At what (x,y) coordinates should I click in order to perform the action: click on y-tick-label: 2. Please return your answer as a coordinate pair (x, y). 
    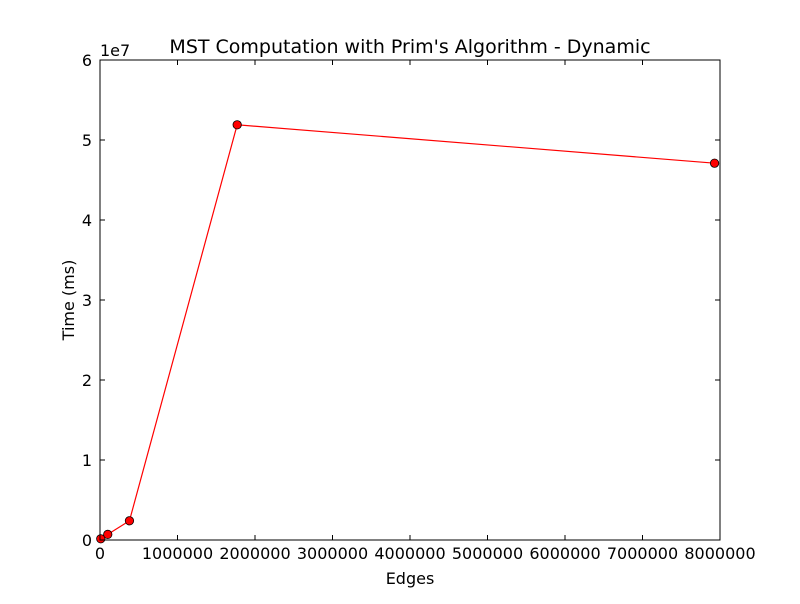
    Looking at the image, I should click on (87, 380).